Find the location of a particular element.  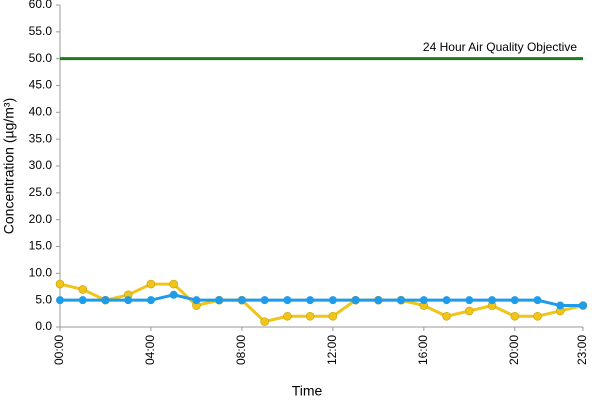

y-tick-label: 15.0 is located at coordinates (41, 246).